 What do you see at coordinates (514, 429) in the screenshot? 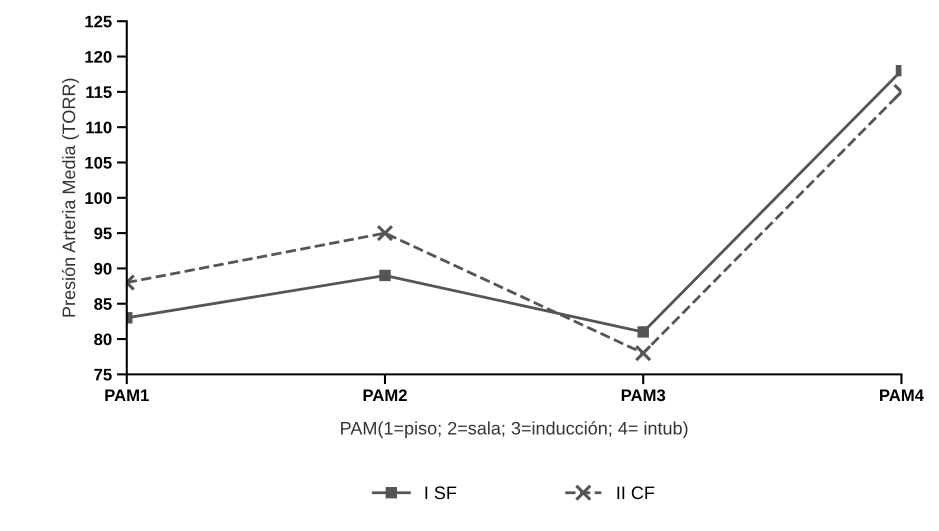
I see `x-axis-title: PAM(1=piso; 2=sala; 3=inducción; 4= intub)` at bounding box center [514, 429].